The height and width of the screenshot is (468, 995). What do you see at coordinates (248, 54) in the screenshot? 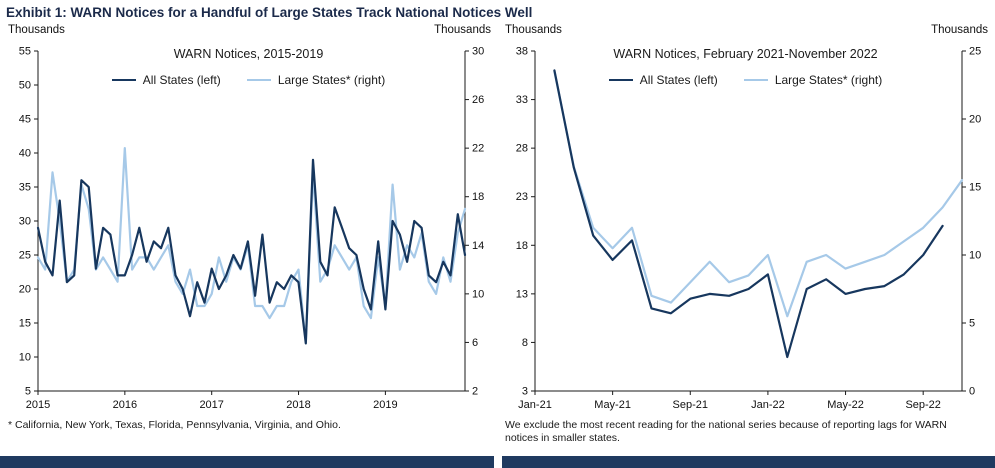
I see `chart-title: WARN Notices, 2015-2019` at bounding box center [248, 54].